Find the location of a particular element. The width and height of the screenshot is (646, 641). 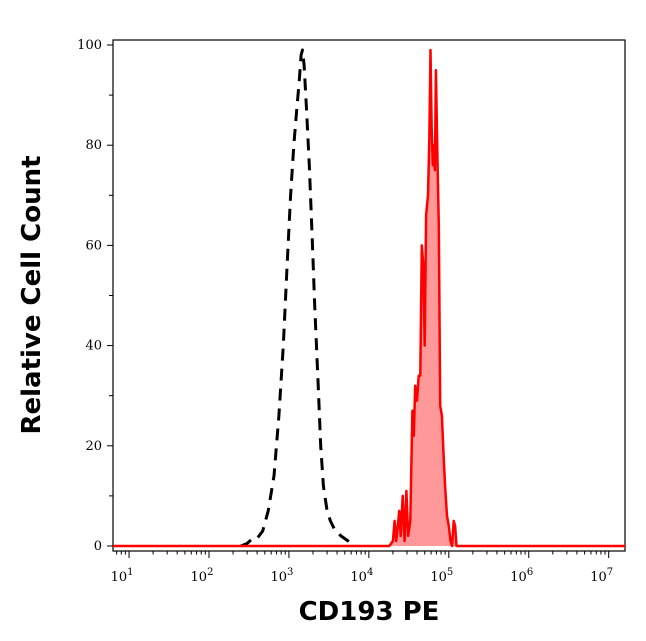

x-tick-label: 10⁴ is located at coordinates (361, 576).